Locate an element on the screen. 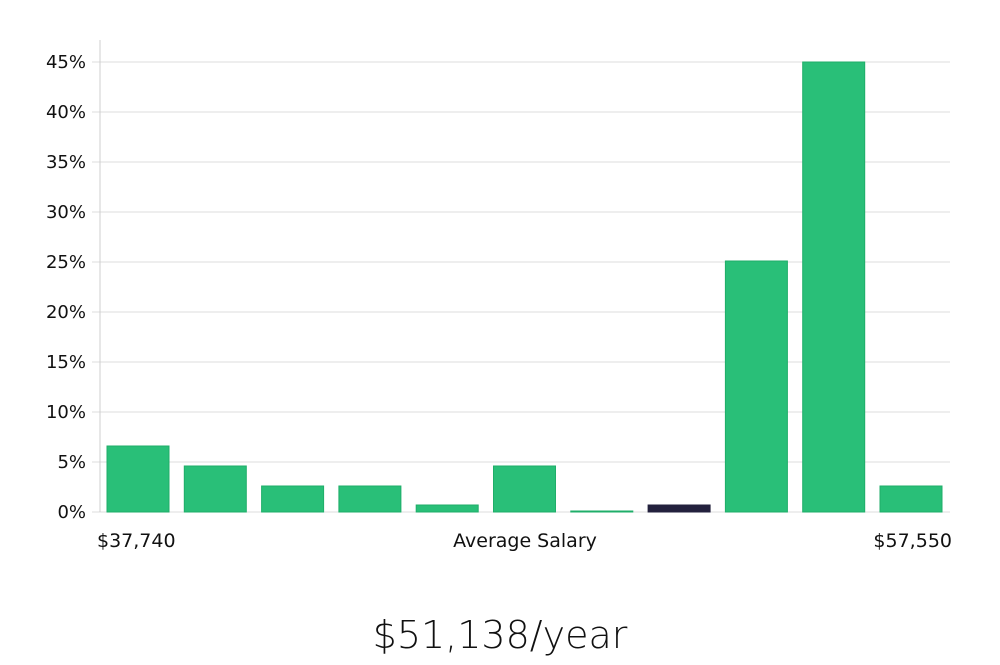 This screenshot has width=1000, height=665. x-max-label: $57,550 is located at coordinates (912, 541).